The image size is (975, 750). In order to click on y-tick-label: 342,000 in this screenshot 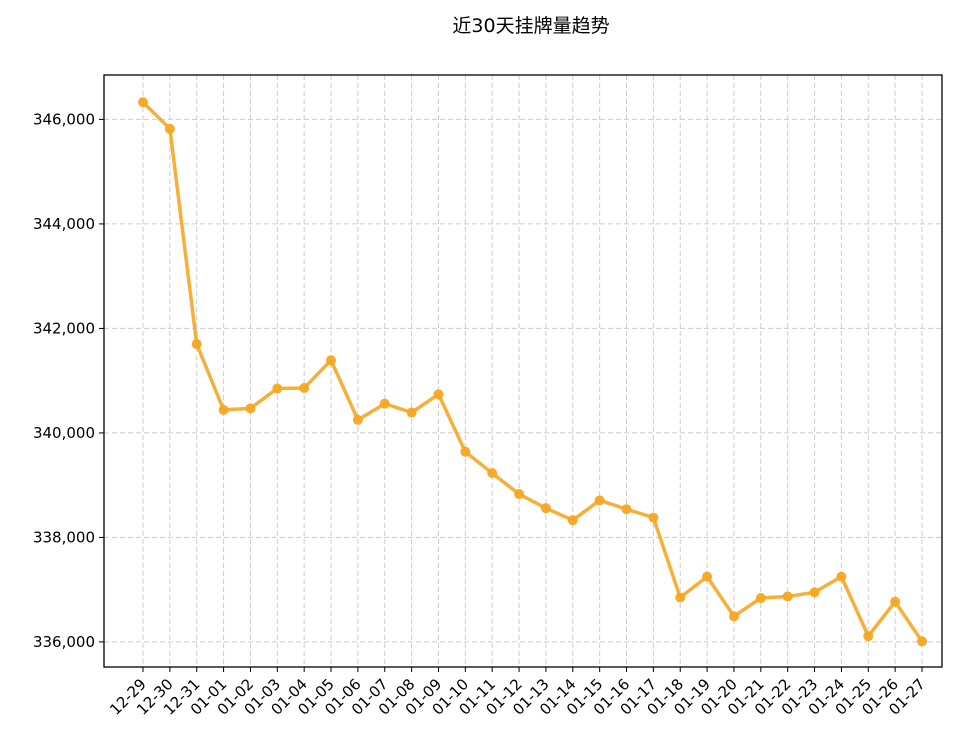, I will do `click(64, 328)`.